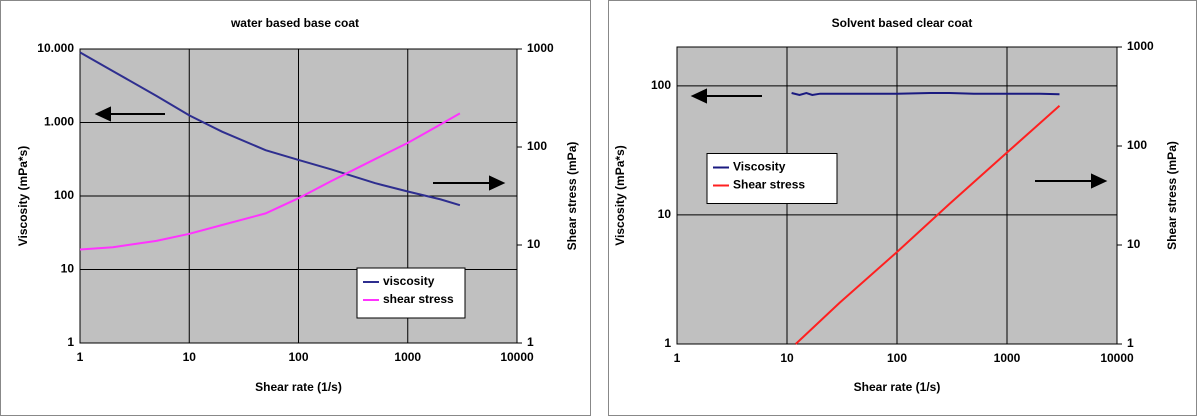  Describe the element at coordinates (418, 299) in the screenshot. I see `legend-label: shear stress` at that location.